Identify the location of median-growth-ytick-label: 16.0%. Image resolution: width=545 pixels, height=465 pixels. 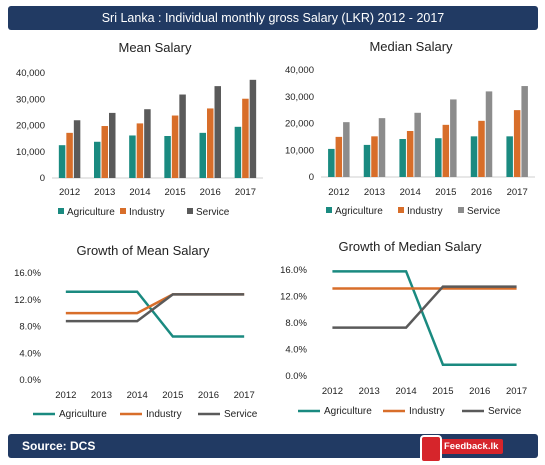
(293, 270).